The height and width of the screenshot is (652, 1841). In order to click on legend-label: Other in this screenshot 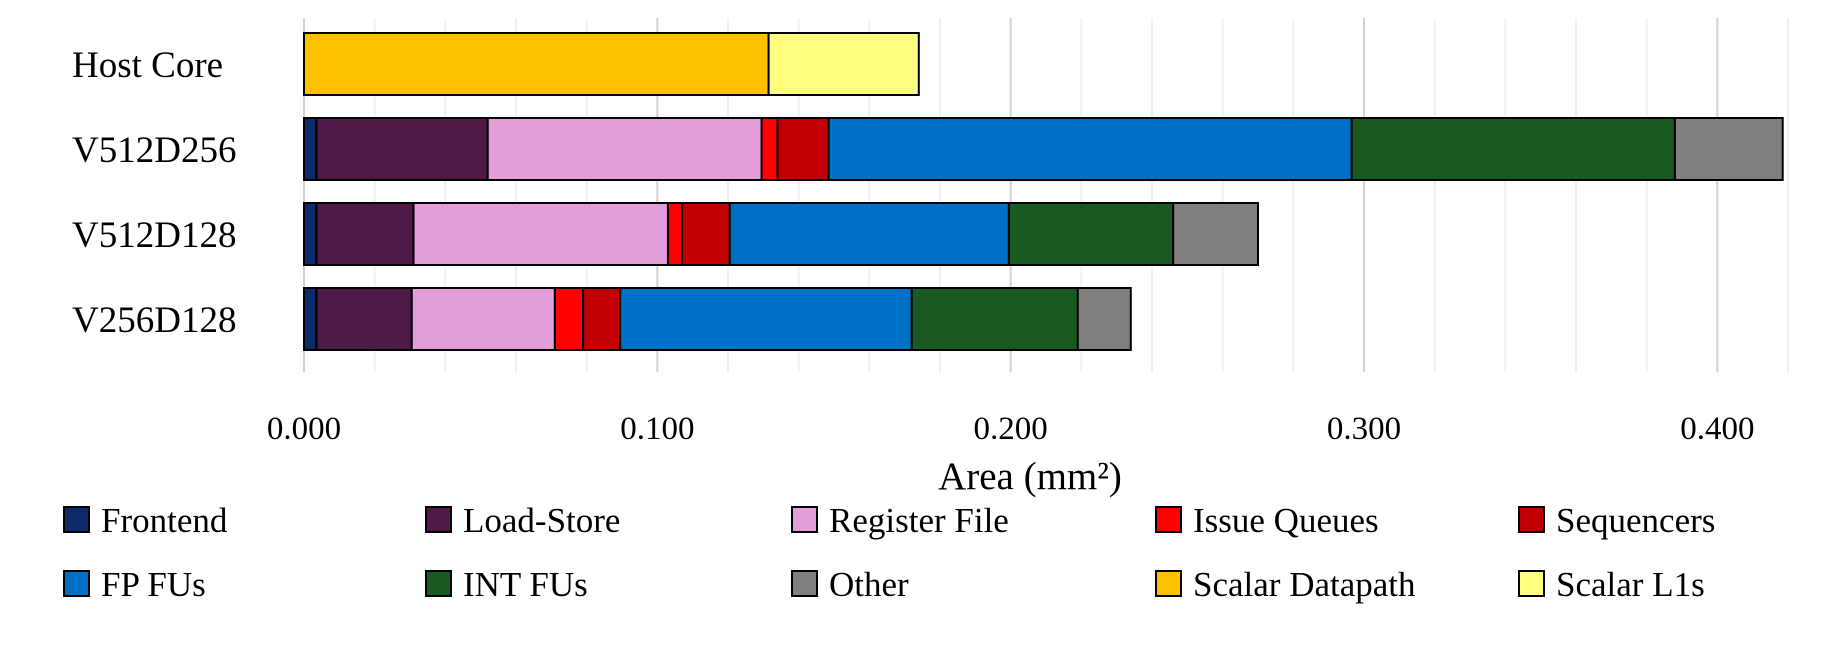, I will do `click(869, 584)`.